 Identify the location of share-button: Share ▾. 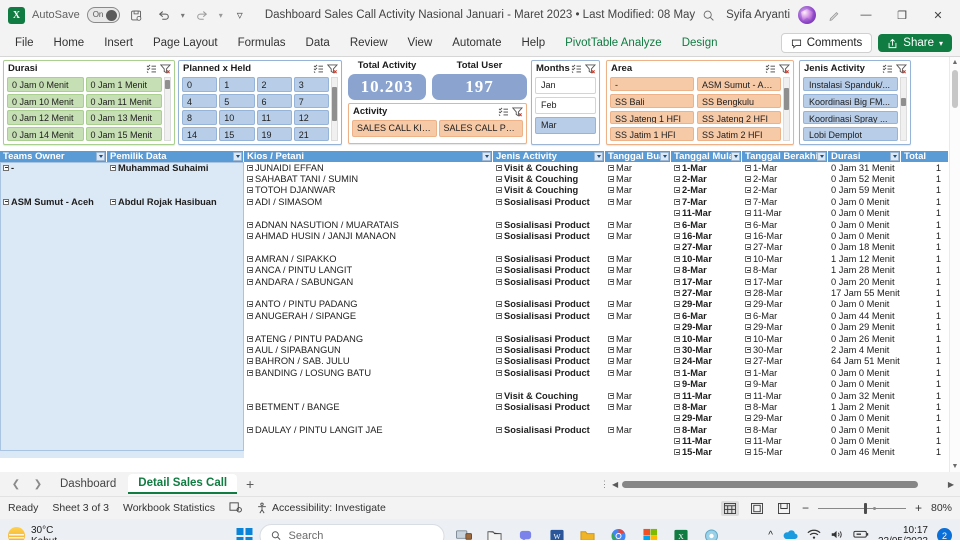
(915, 43).